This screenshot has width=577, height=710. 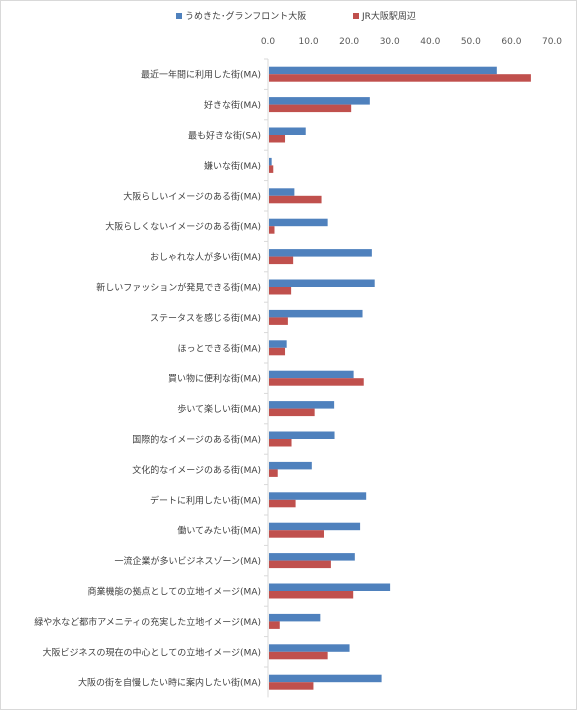 What do you see at coordinates (183, 227) in the screenshot?
I see `category-label: 大阪らしくないイメージのある街(MA)` at bounding box center [183, 227].